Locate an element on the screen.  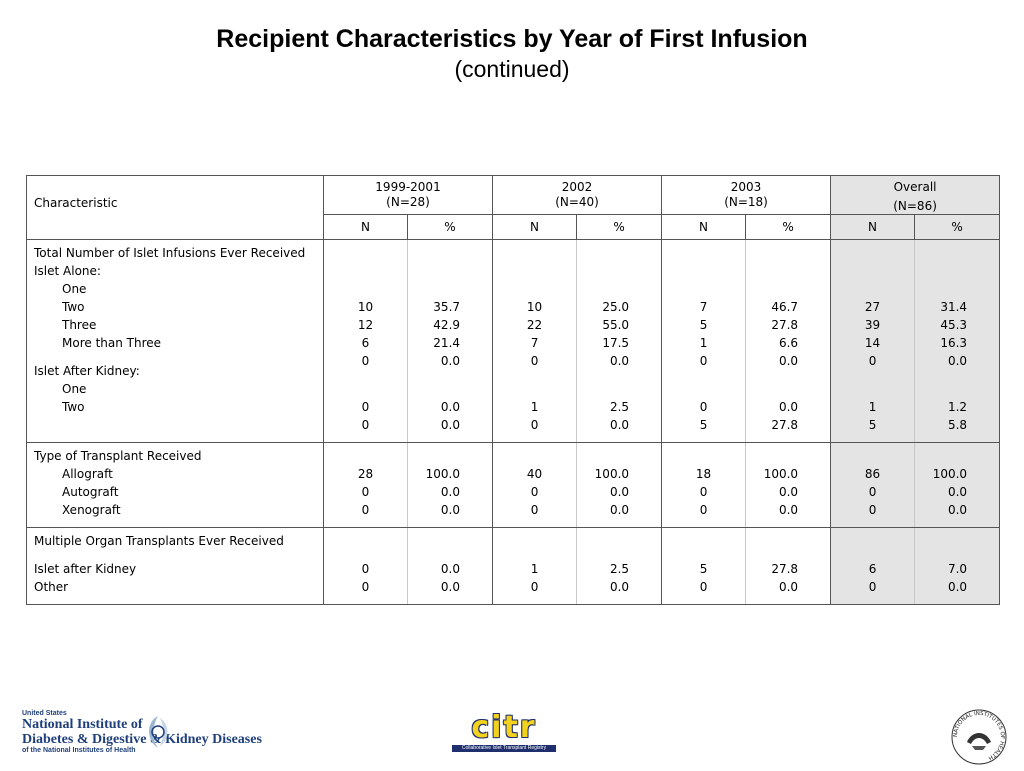
header-row-columns: N% N% N% N% is located at coordinates (514, 227).